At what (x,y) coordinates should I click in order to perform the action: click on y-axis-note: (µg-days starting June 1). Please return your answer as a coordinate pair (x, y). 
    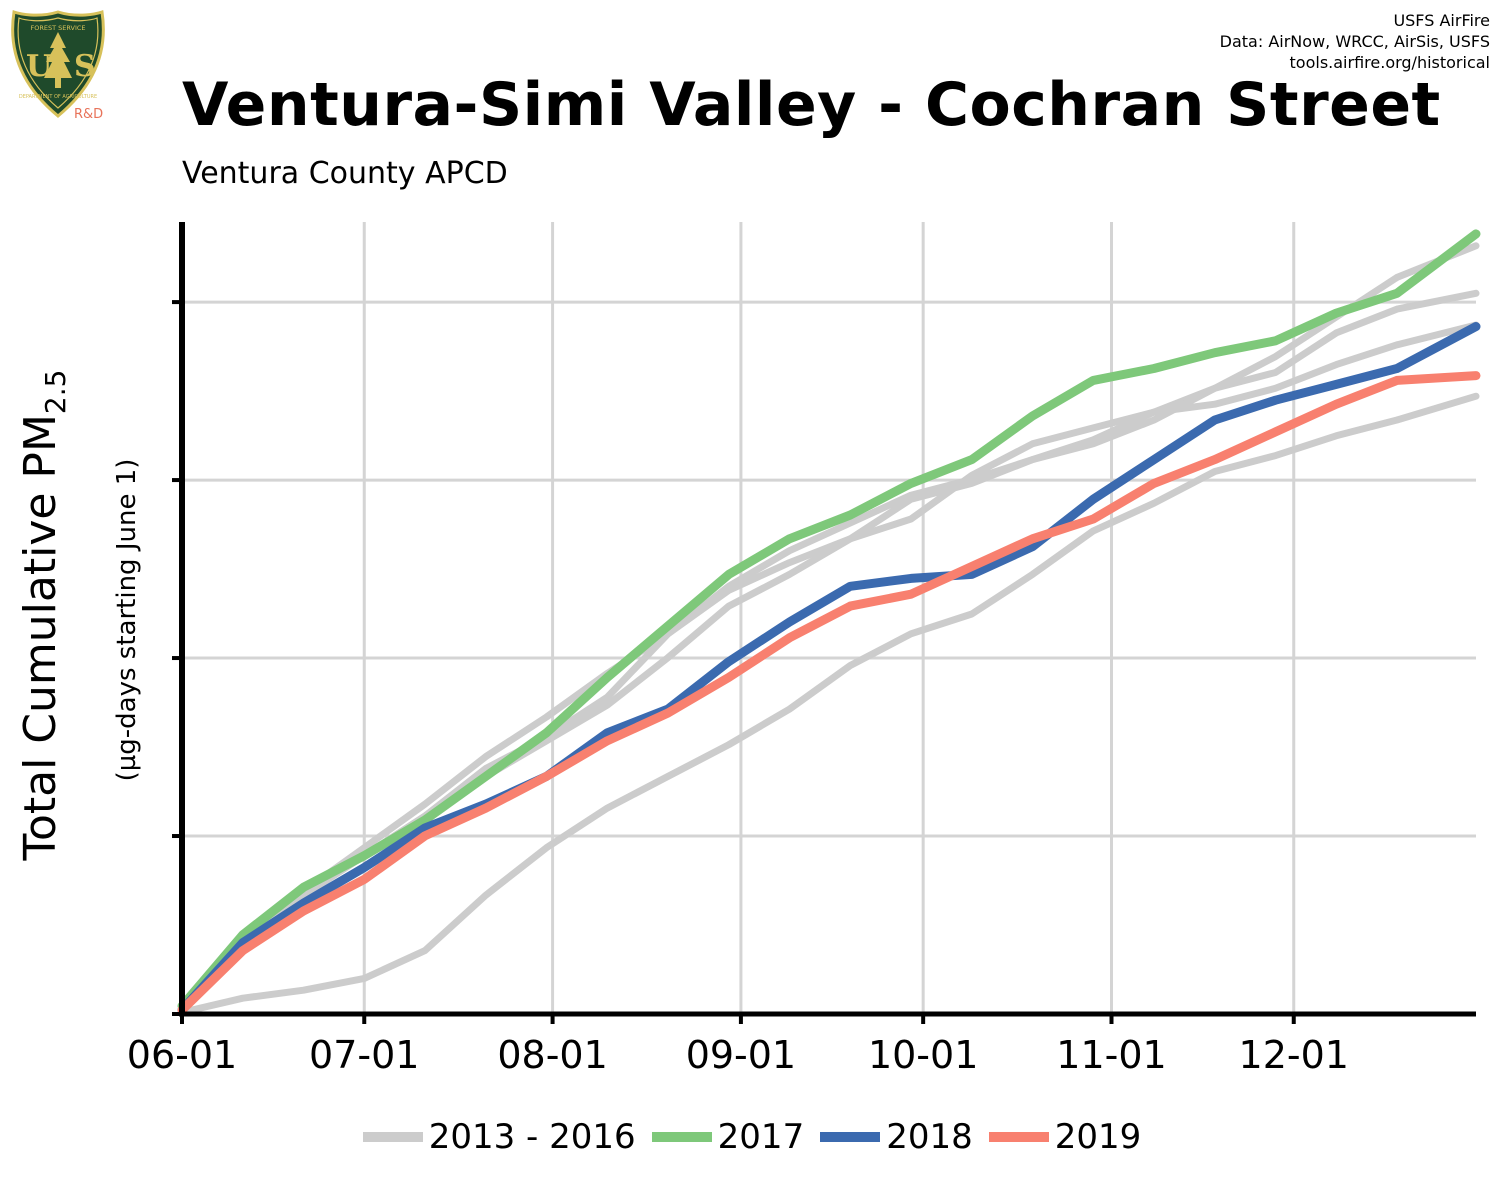
    Looking at the image, I should click on (127, 620).